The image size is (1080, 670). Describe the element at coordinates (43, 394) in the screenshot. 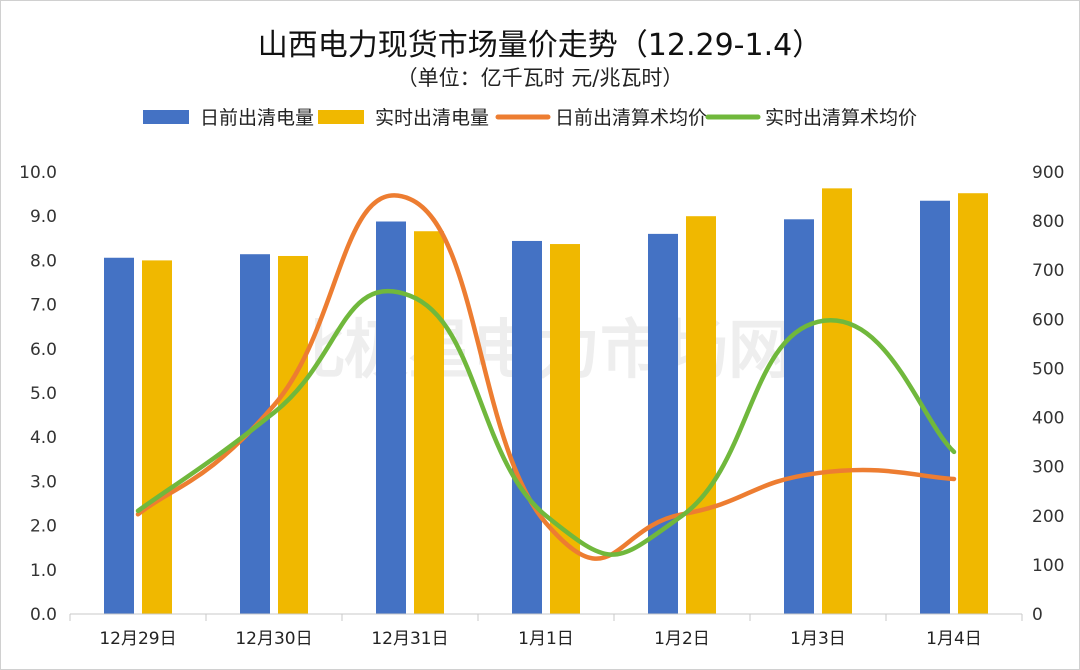

I see `y-left-tick-label: 5.0` at that location.